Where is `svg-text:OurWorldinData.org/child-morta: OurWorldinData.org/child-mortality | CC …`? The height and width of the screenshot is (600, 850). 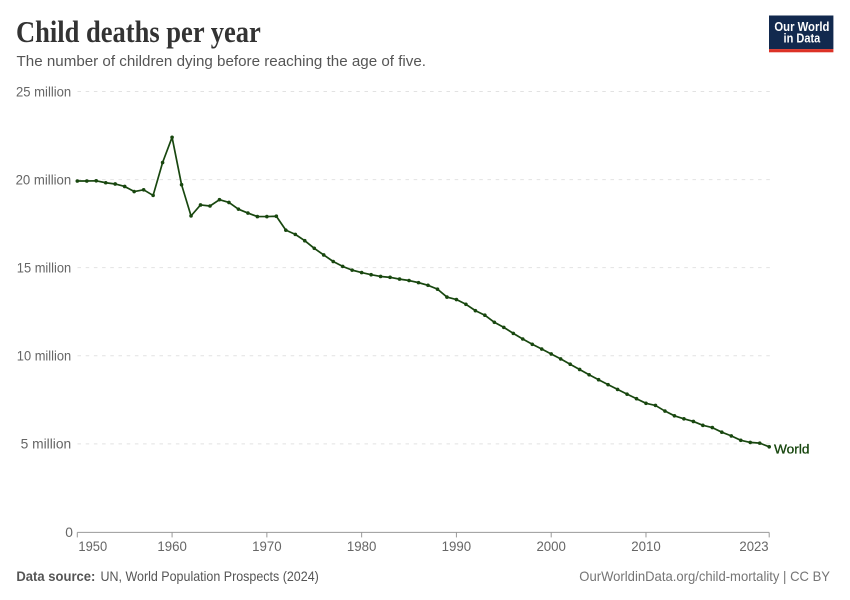 svg-text:OurWorldinData.org/child-morta: OurWorldinData.org/child-mortality | CC … is located at coordinates (704, 576).